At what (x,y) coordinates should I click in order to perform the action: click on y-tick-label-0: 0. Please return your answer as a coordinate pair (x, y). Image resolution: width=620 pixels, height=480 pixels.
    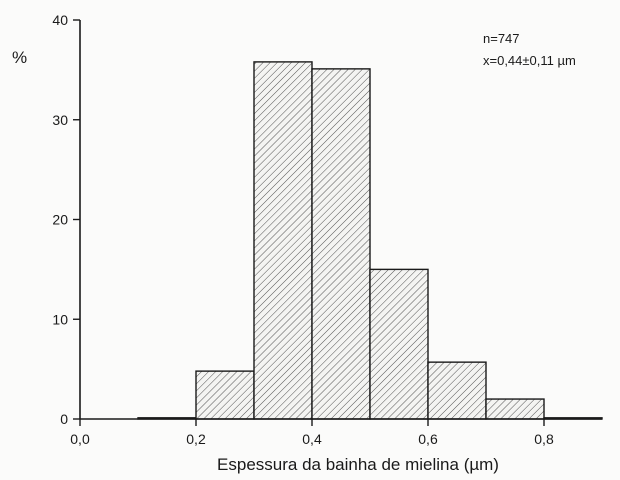
    Looking at the image, I should click on (64, 419).